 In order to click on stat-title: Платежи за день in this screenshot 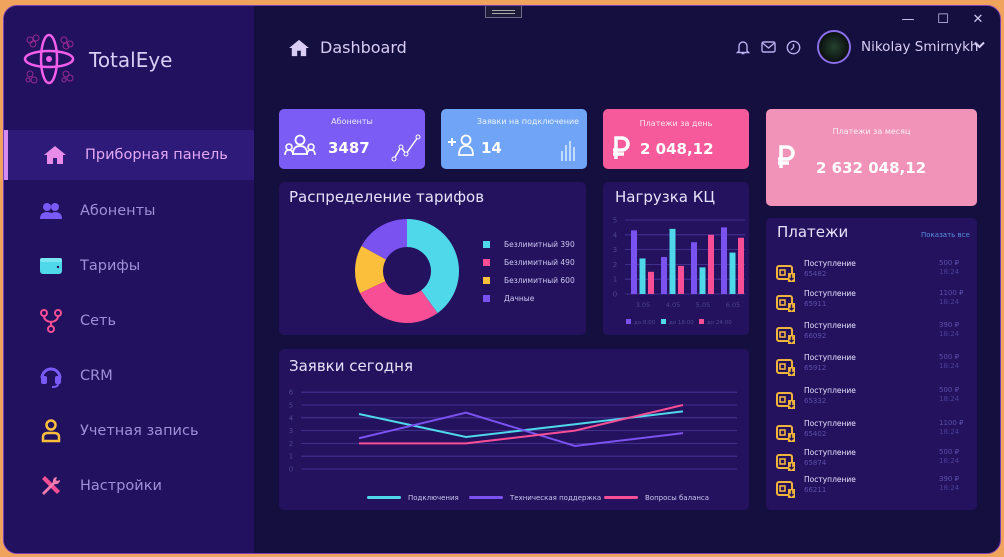, I will do `click(676, 123)`.